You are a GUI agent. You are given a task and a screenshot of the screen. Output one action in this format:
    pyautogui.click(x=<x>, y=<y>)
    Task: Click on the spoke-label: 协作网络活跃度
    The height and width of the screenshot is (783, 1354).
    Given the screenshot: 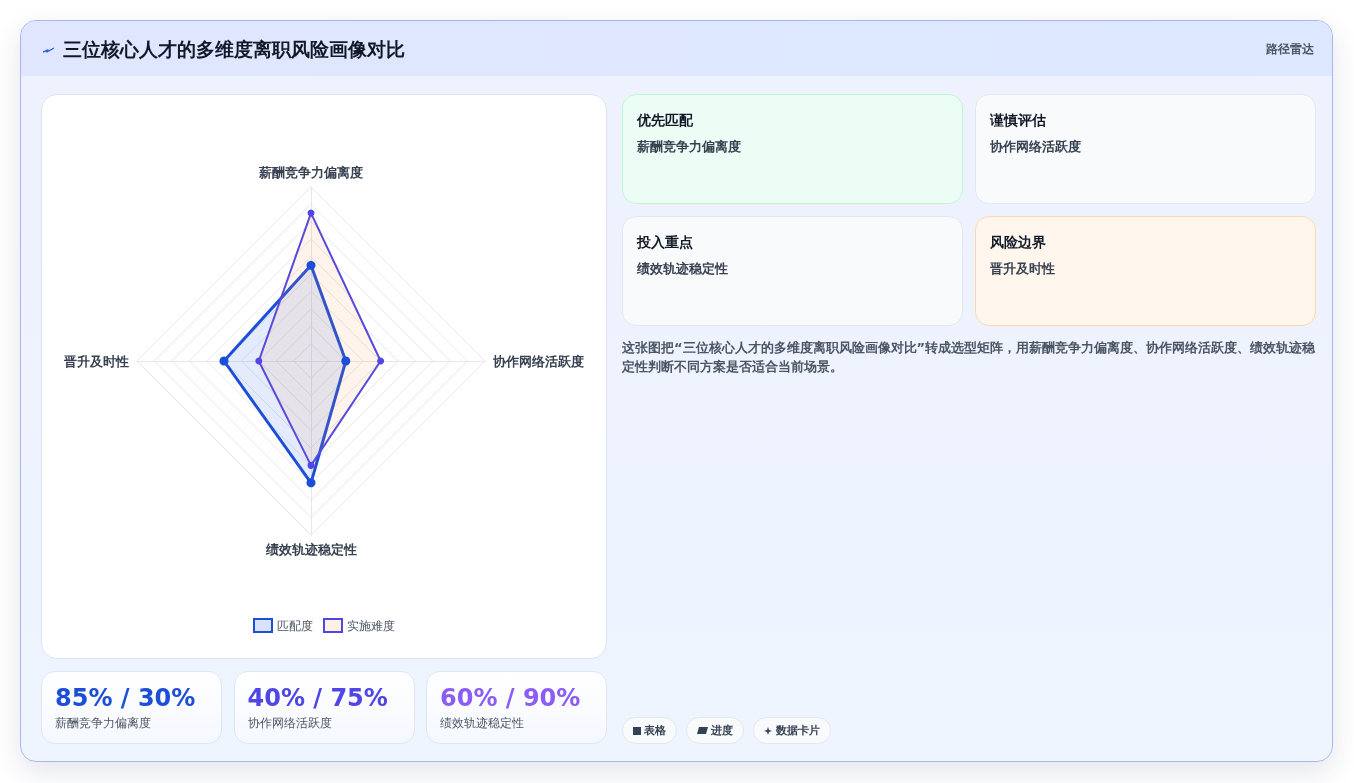 What is the action you would take?
    pyautogui.click(x=538, y=361)
    